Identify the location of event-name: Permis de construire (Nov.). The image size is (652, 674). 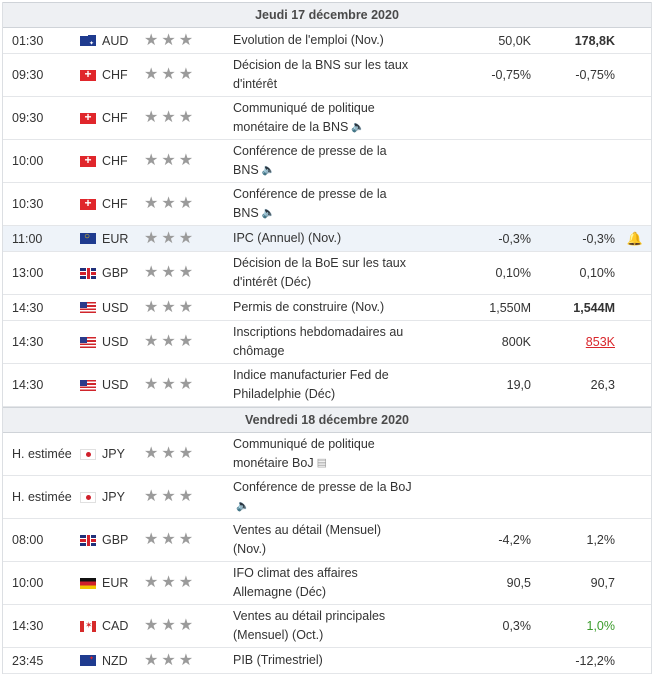
(335, 307).